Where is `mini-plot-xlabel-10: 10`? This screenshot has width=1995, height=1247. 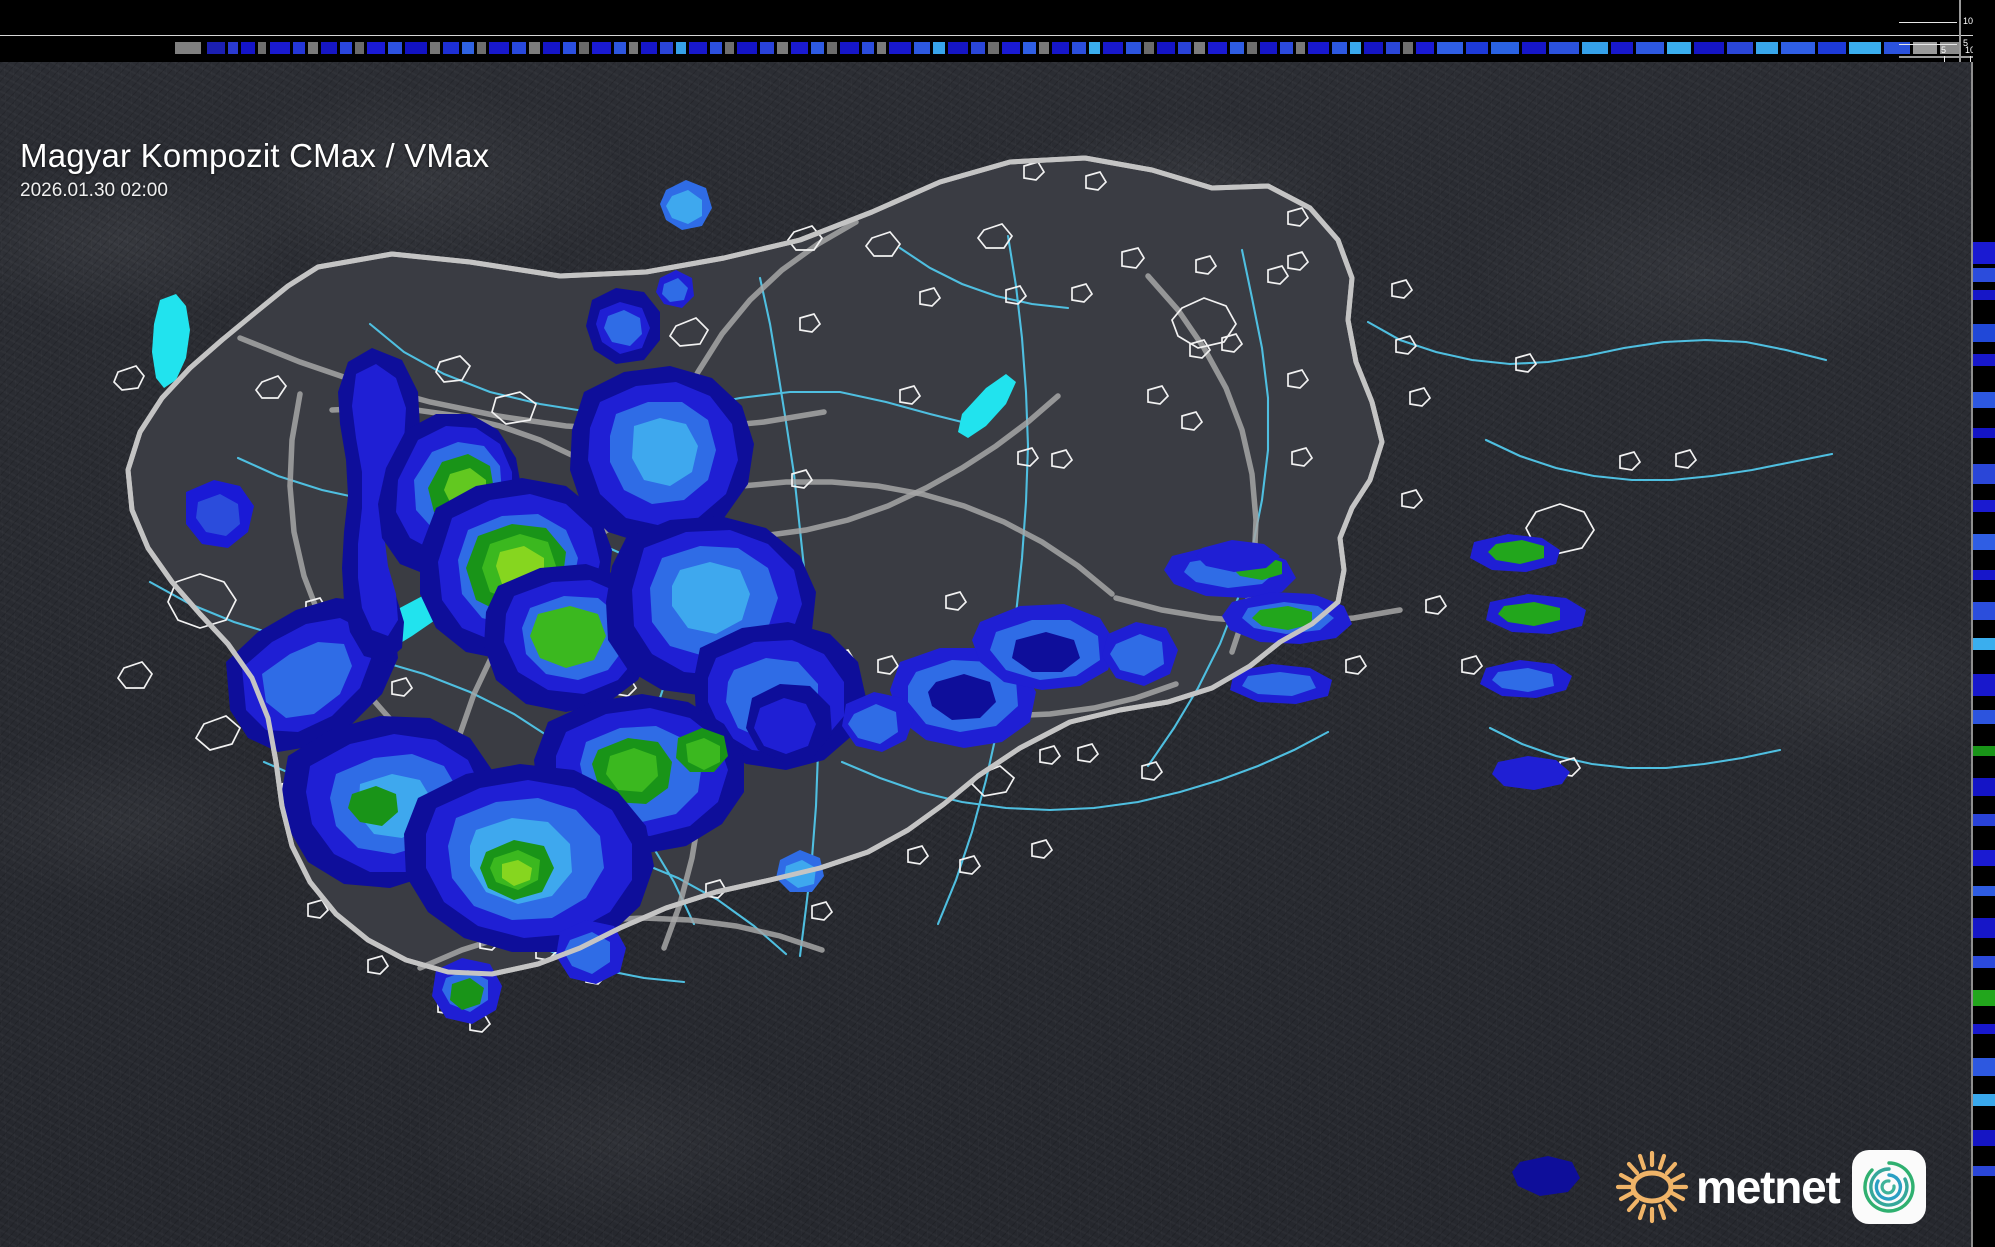 mini-plot-xlabel-10: 10 is located at coordinates (1970, 50).